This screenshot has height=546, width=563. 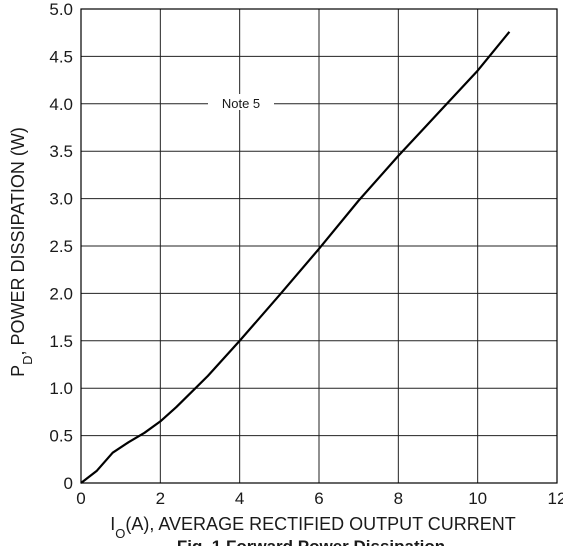 I want to click on x-axis-label-subscript: O, so click(x=120, y=533).